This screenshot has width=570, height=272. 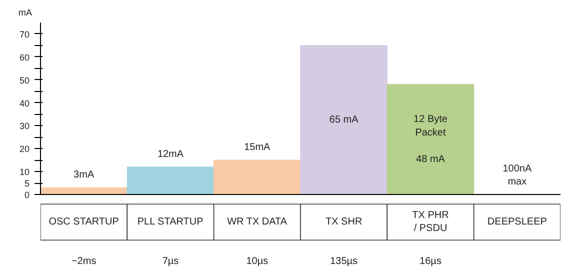 What do you see at coordinates (517, 175) in the screenshot?
I see `annotation: 100nA max` at bounding box center [517, 175].